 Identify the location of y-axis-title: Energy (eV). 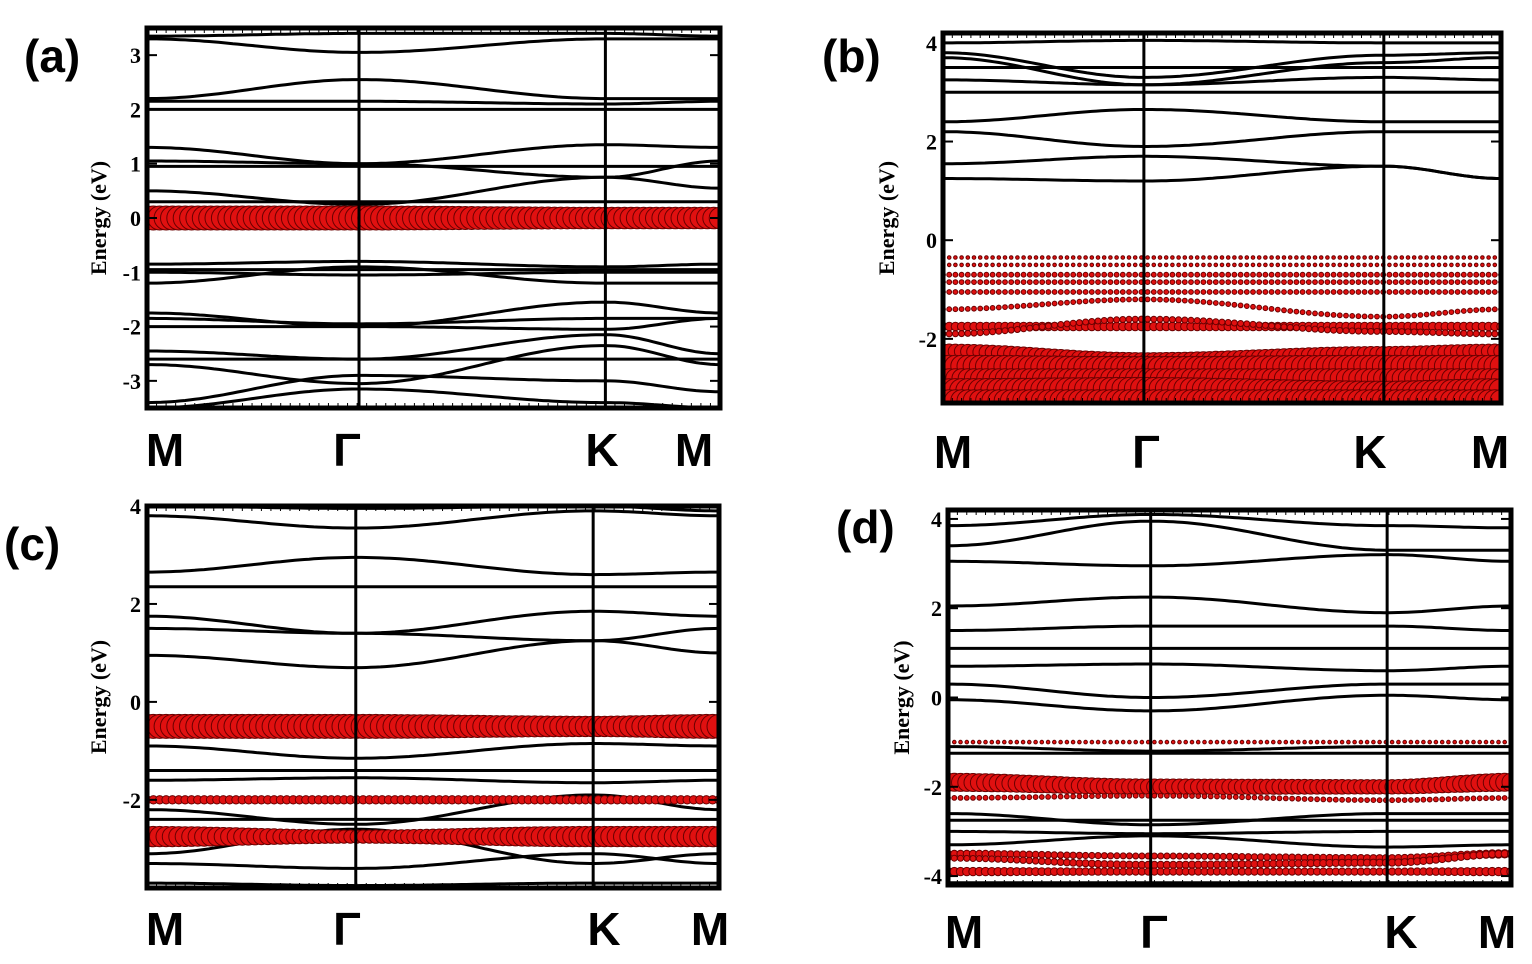
(98, 218).